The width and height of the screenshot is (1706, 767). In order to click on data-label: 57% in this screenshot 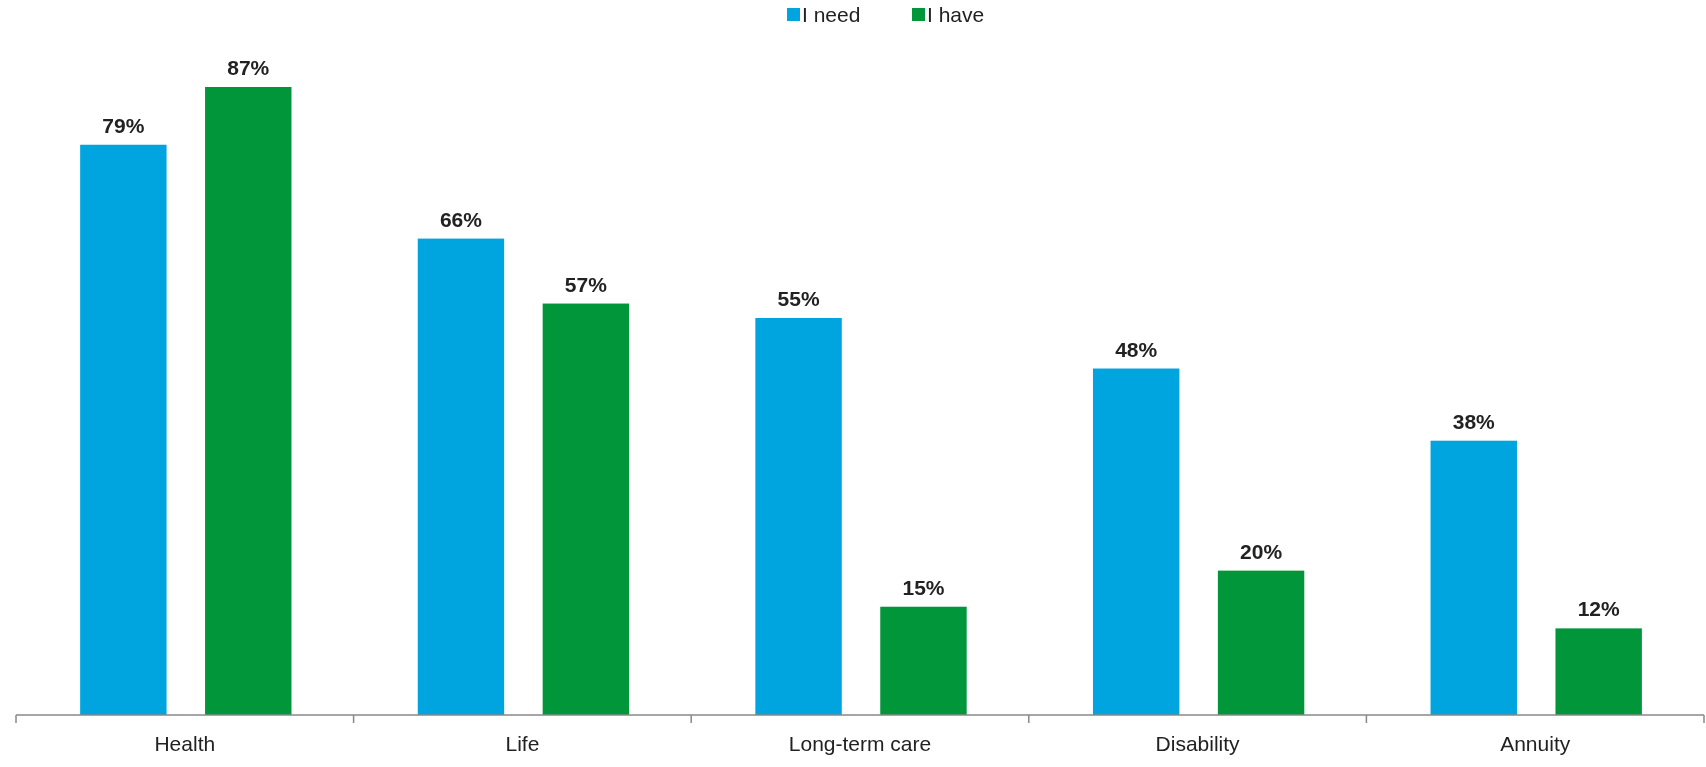, I will do `click(586, 284)`.